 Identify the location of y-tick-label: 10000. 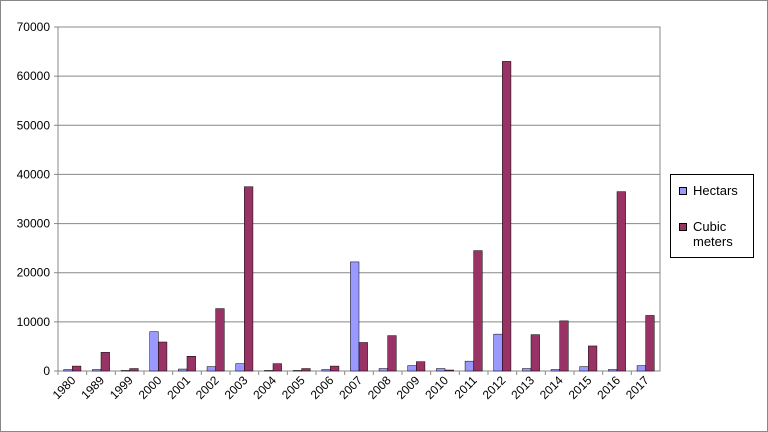
(34, 322).